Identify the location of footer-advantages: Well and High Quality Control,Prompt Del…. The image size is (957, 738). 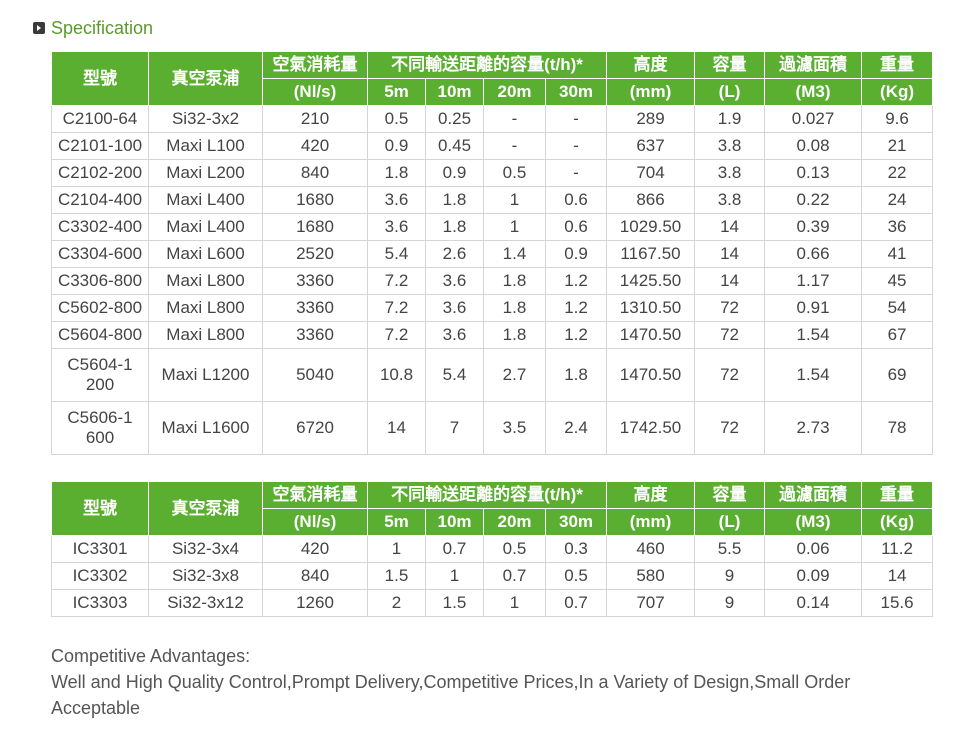
(451, 695).